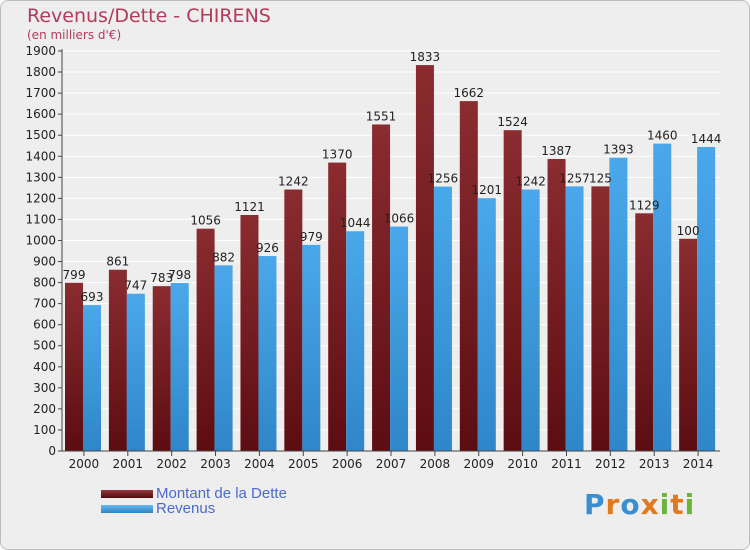 The height and width of the screenshot is (550, 750). I want to click on data-label-revenus: 1444, so click(706, 139).